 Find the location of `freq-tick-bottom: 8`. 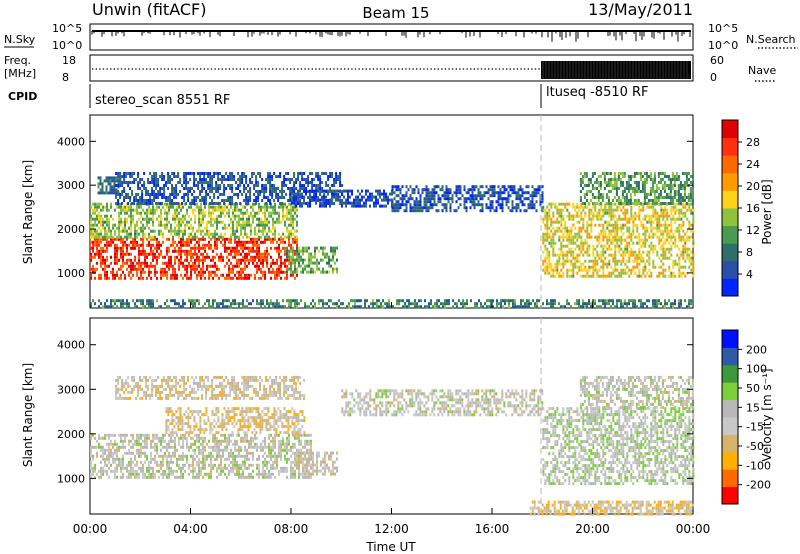

freq-tick-bottom: 8 is located at coordinates (65, 77).